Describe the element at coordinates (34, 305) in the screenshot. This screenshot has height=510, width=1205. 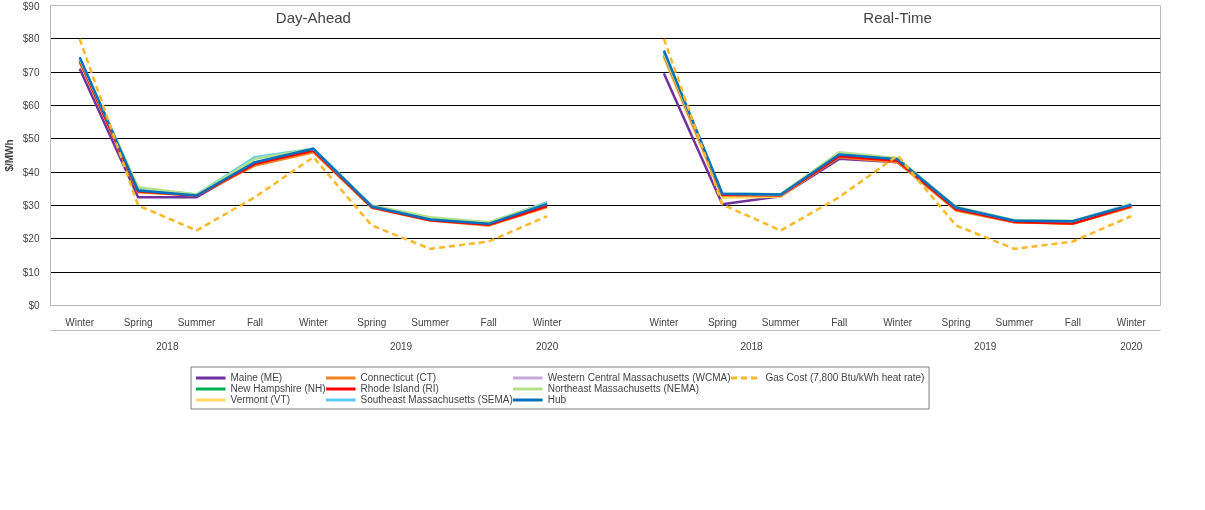
I see `y-tick-label: $0` at that location.